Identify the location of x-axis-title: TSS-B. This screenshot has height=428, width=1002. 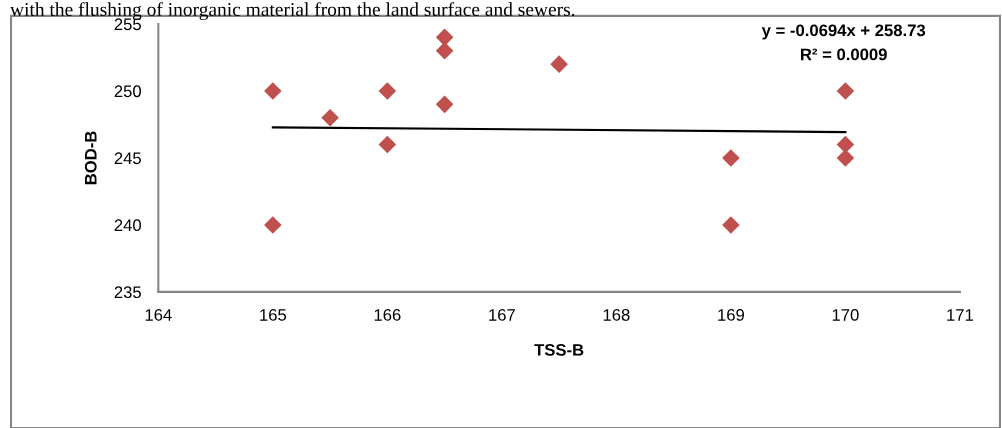
(559, 349).